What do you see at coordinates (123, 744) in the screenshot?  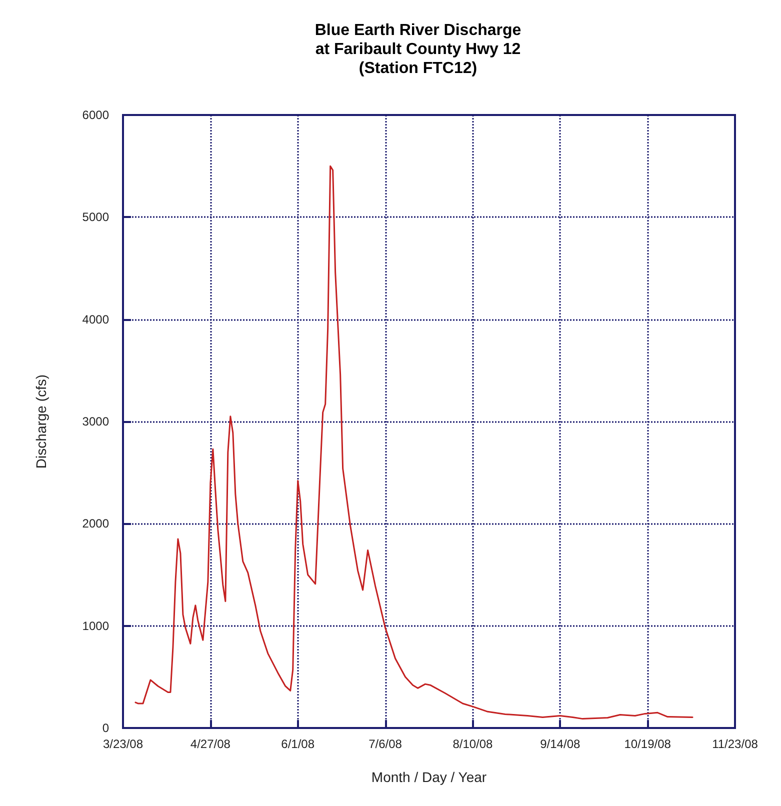 I see `x-tick-label: 3/23/08` at bounding box center [123, 744].